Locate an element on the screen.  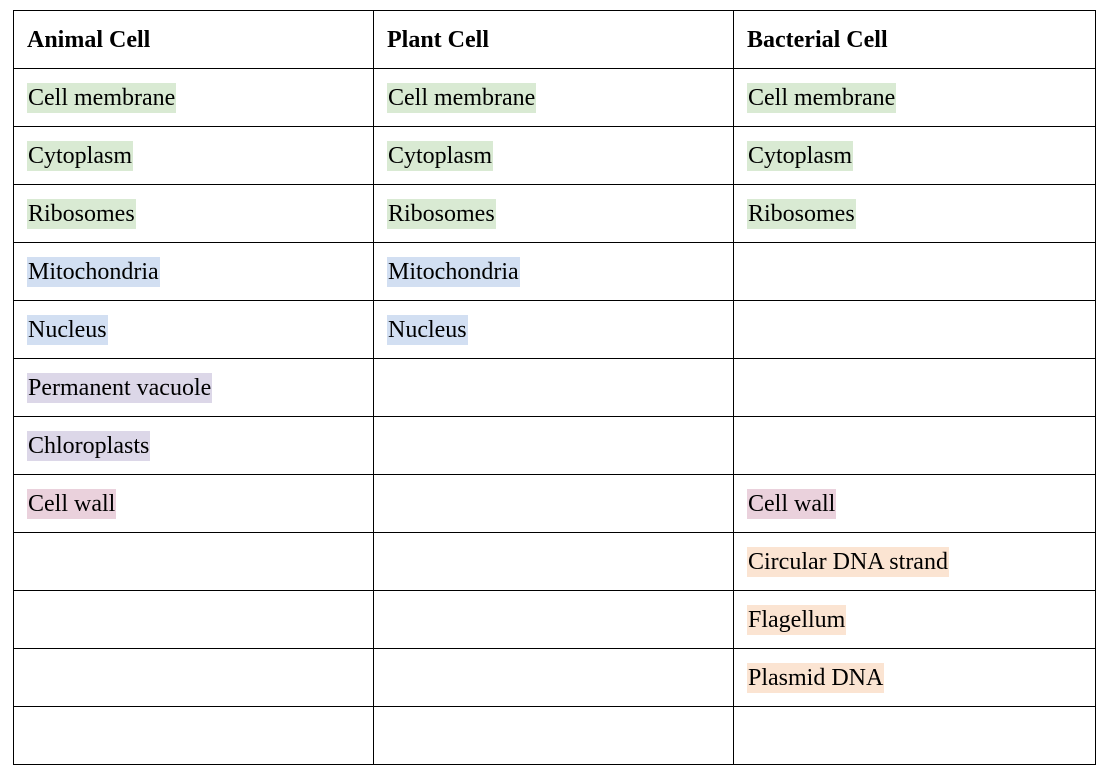
table-row: Permanent vacuole is located at coordinates (554, 387).